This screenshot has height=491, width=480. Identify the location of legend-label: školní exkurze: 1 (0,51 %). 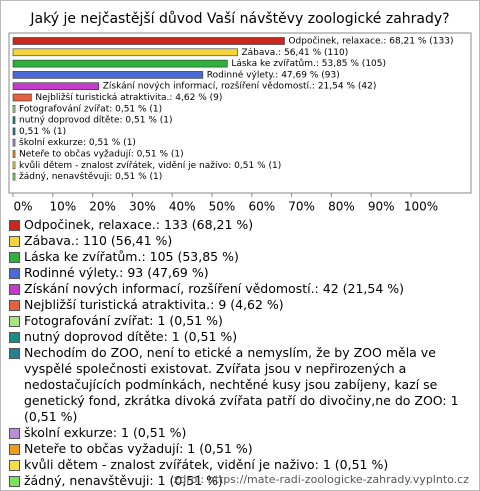
(105, 432).